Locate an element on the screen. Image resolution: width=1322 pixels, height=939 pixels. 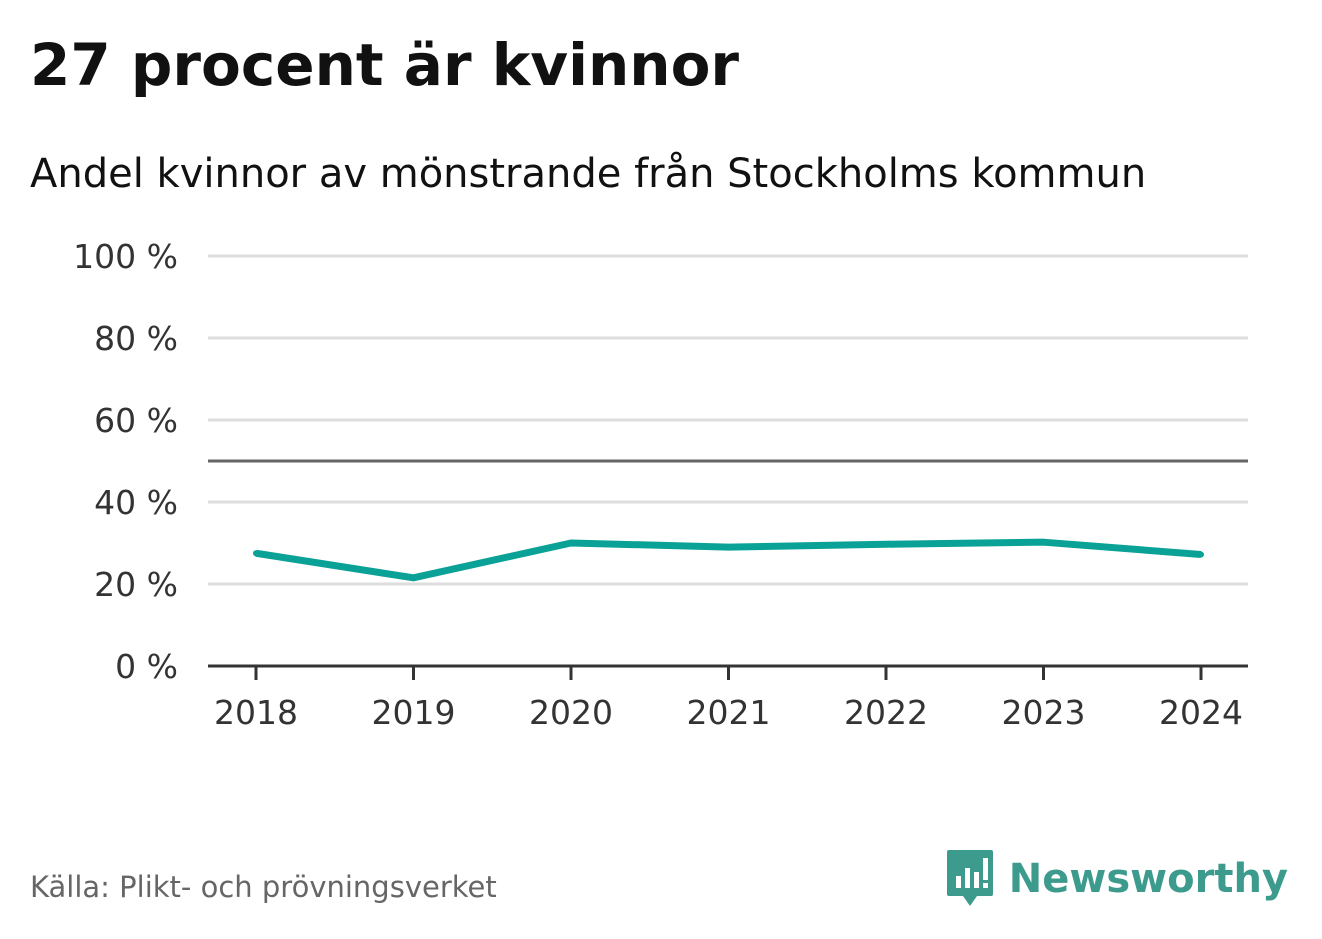
brand-name: Newsworthy is located at coordinates (1148, 879).